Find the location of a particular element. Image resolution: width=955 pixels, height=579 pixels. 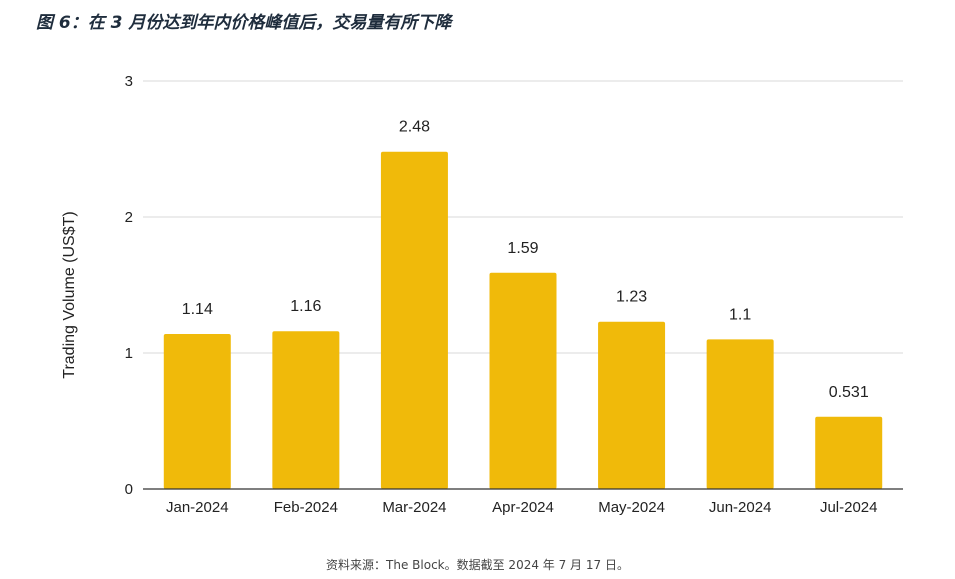

y-axis-label: Trading Volume (US$T) is located at coordinates (69, 294).